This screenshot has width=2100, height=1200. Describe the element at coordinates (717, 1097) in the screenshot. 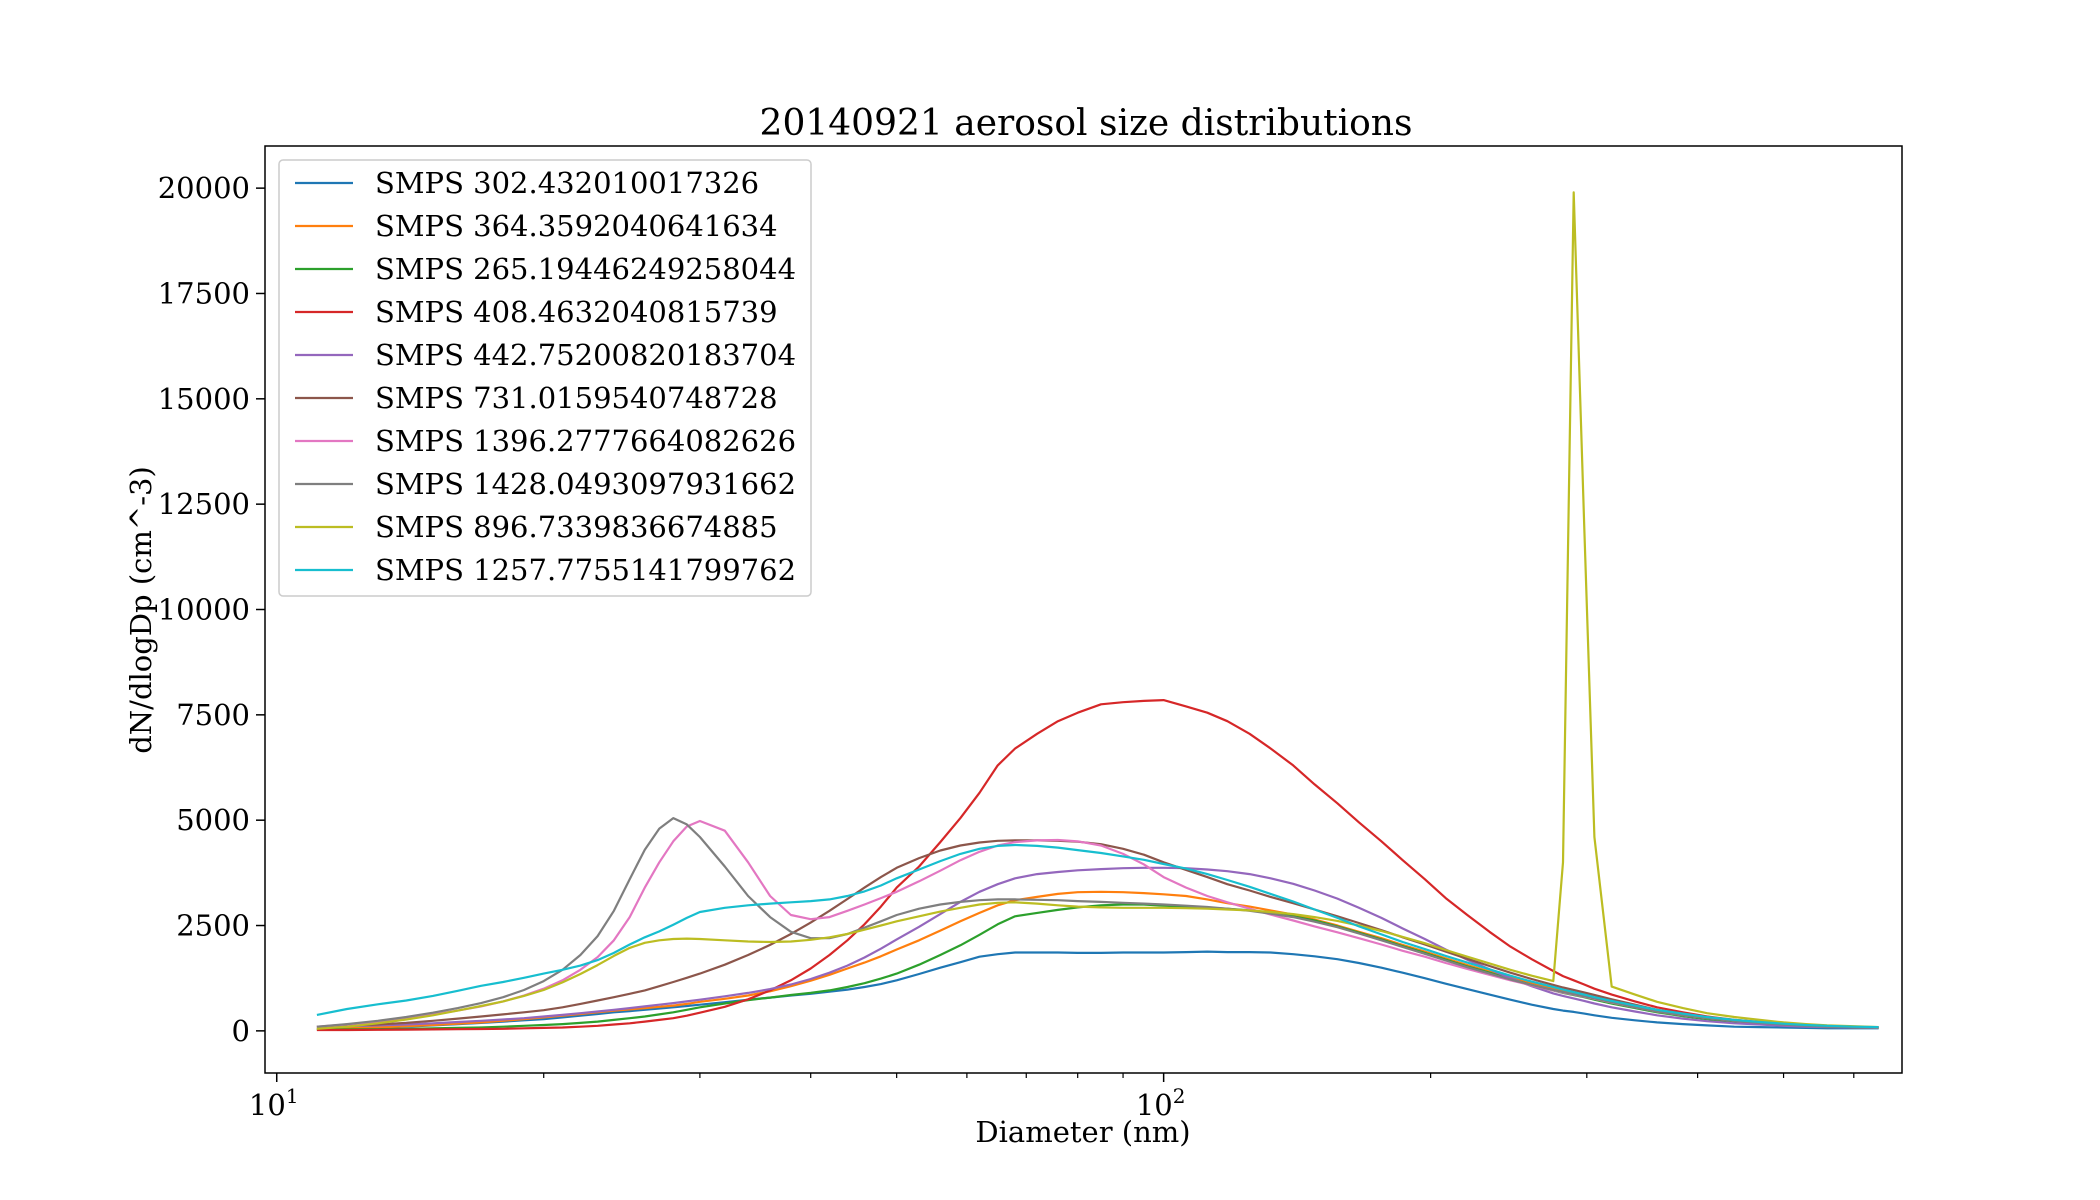

I see `x-axis-ticks: 10¹ 10²` at that location.